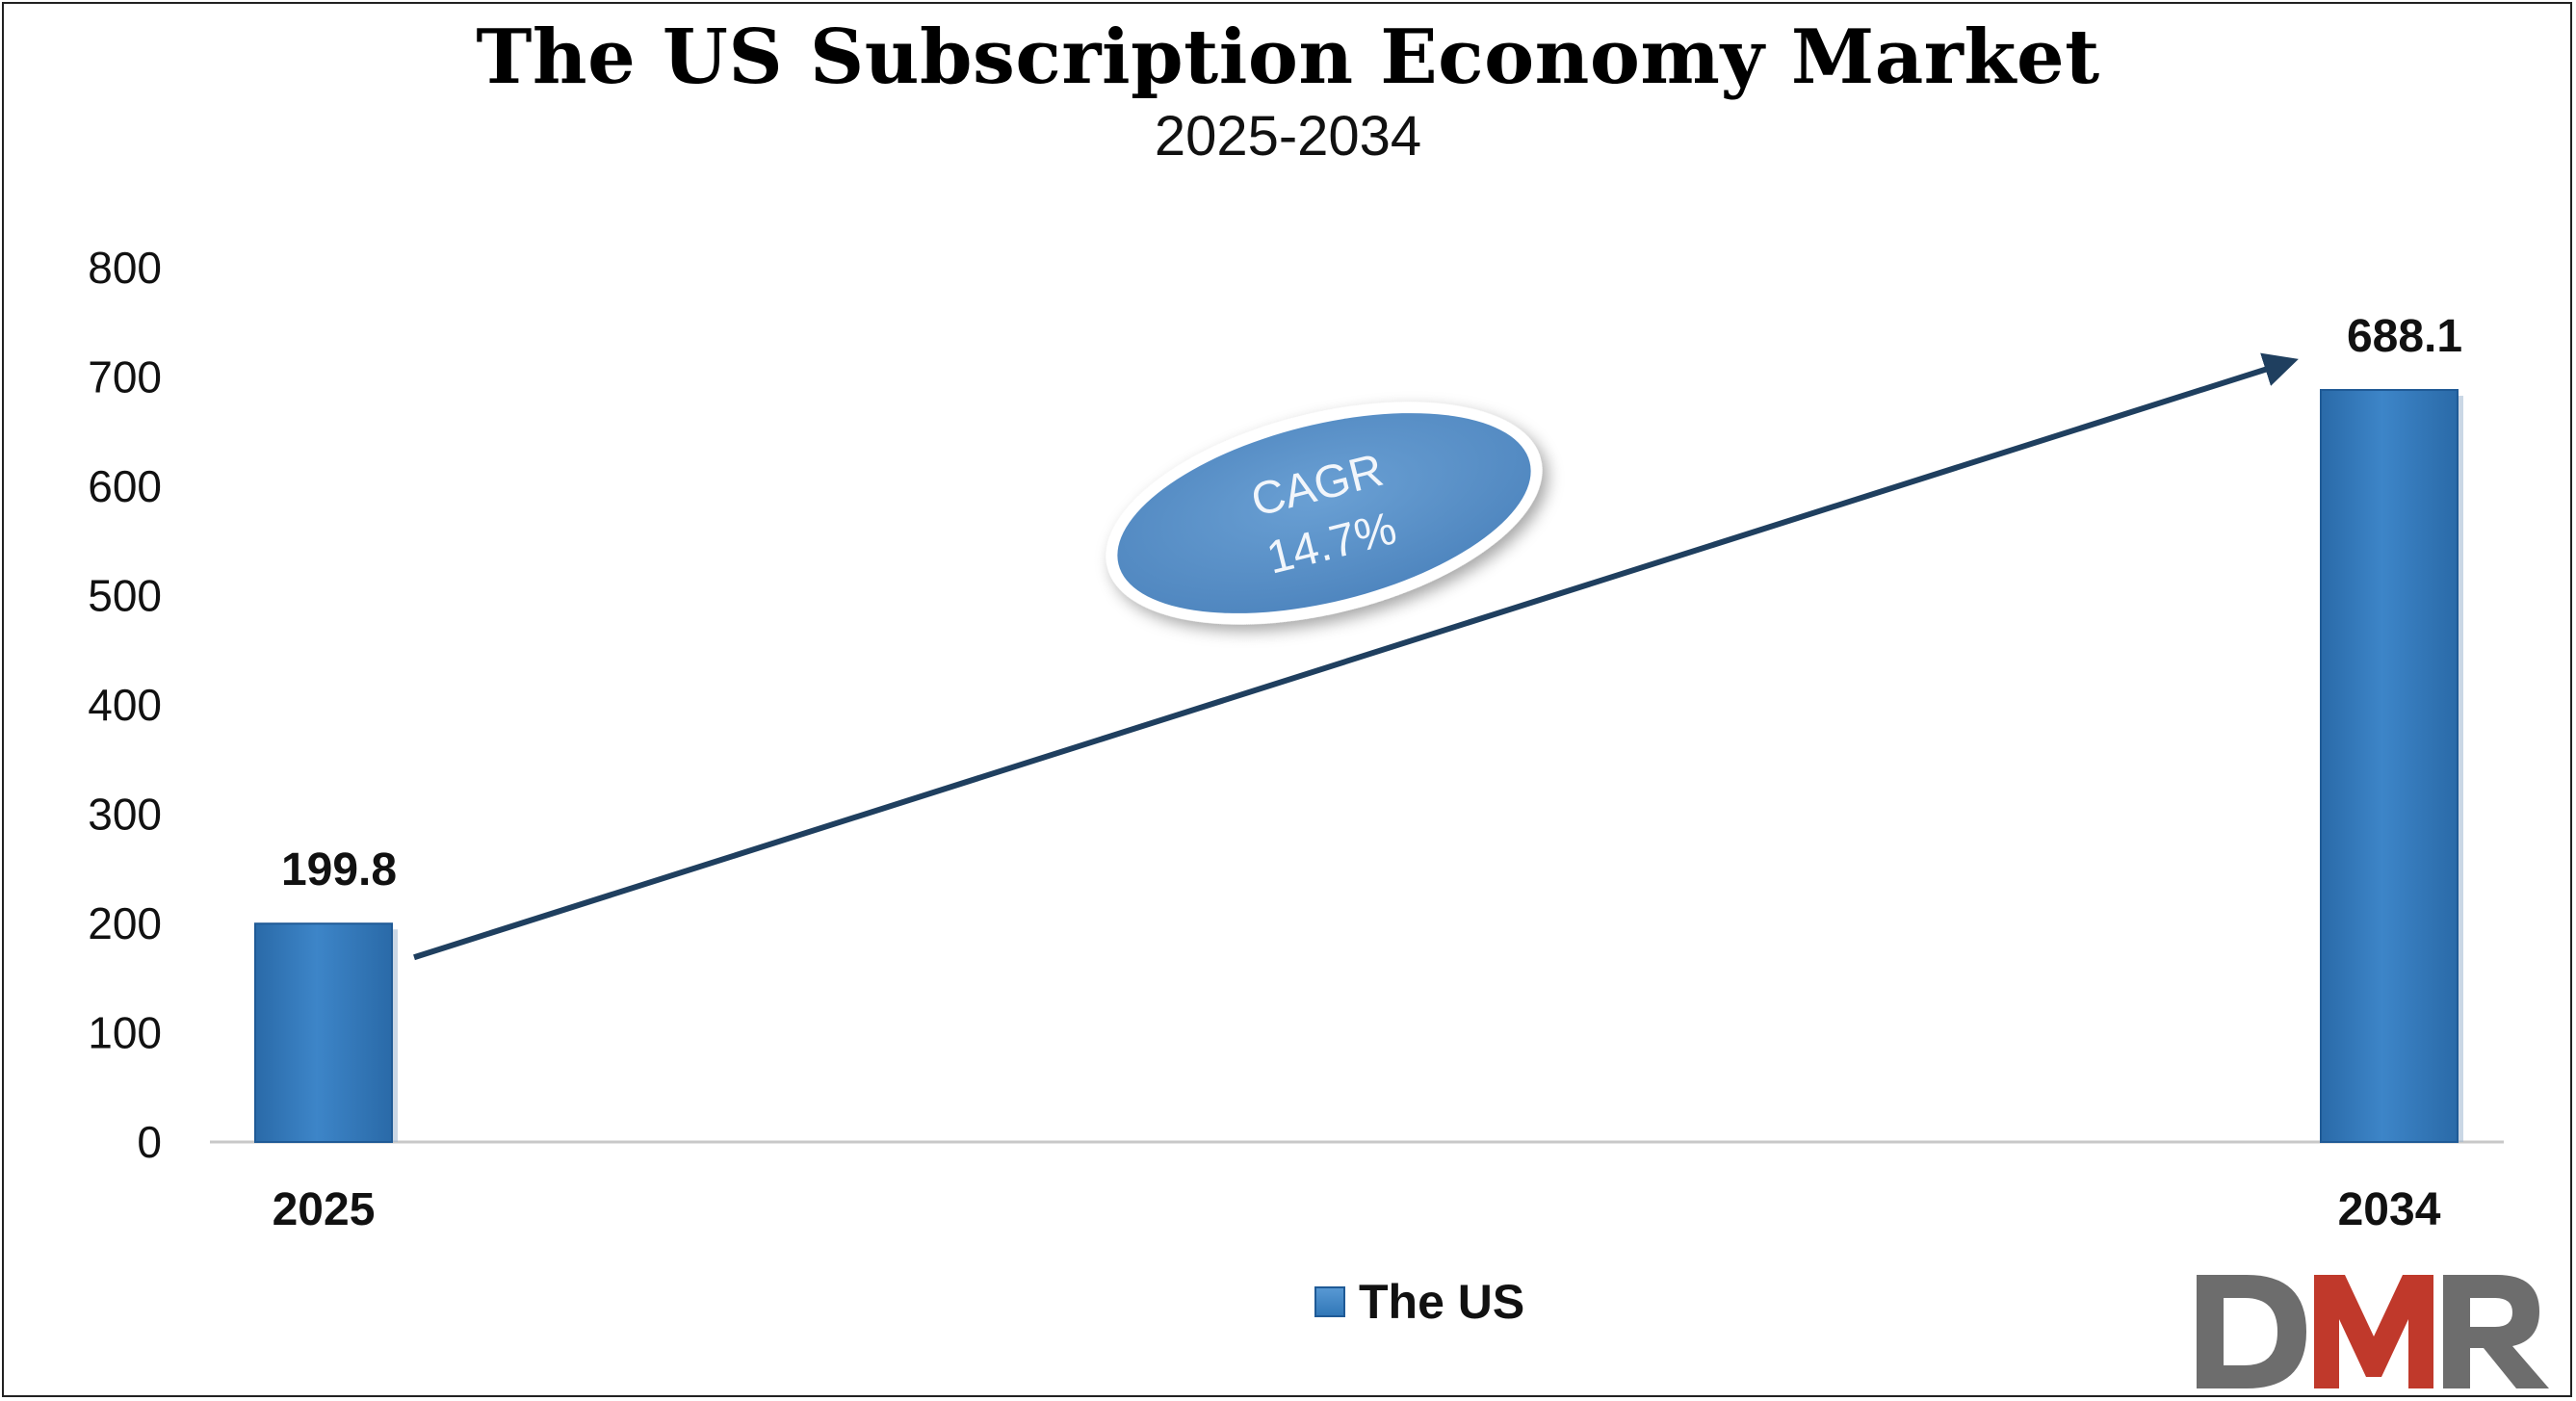 This screenshot has width=2576, height=1401. Describe the element at coordinates (1288, 57) in the screenshot. I see `chart-title: The US Subscription Economy Market` at that location.